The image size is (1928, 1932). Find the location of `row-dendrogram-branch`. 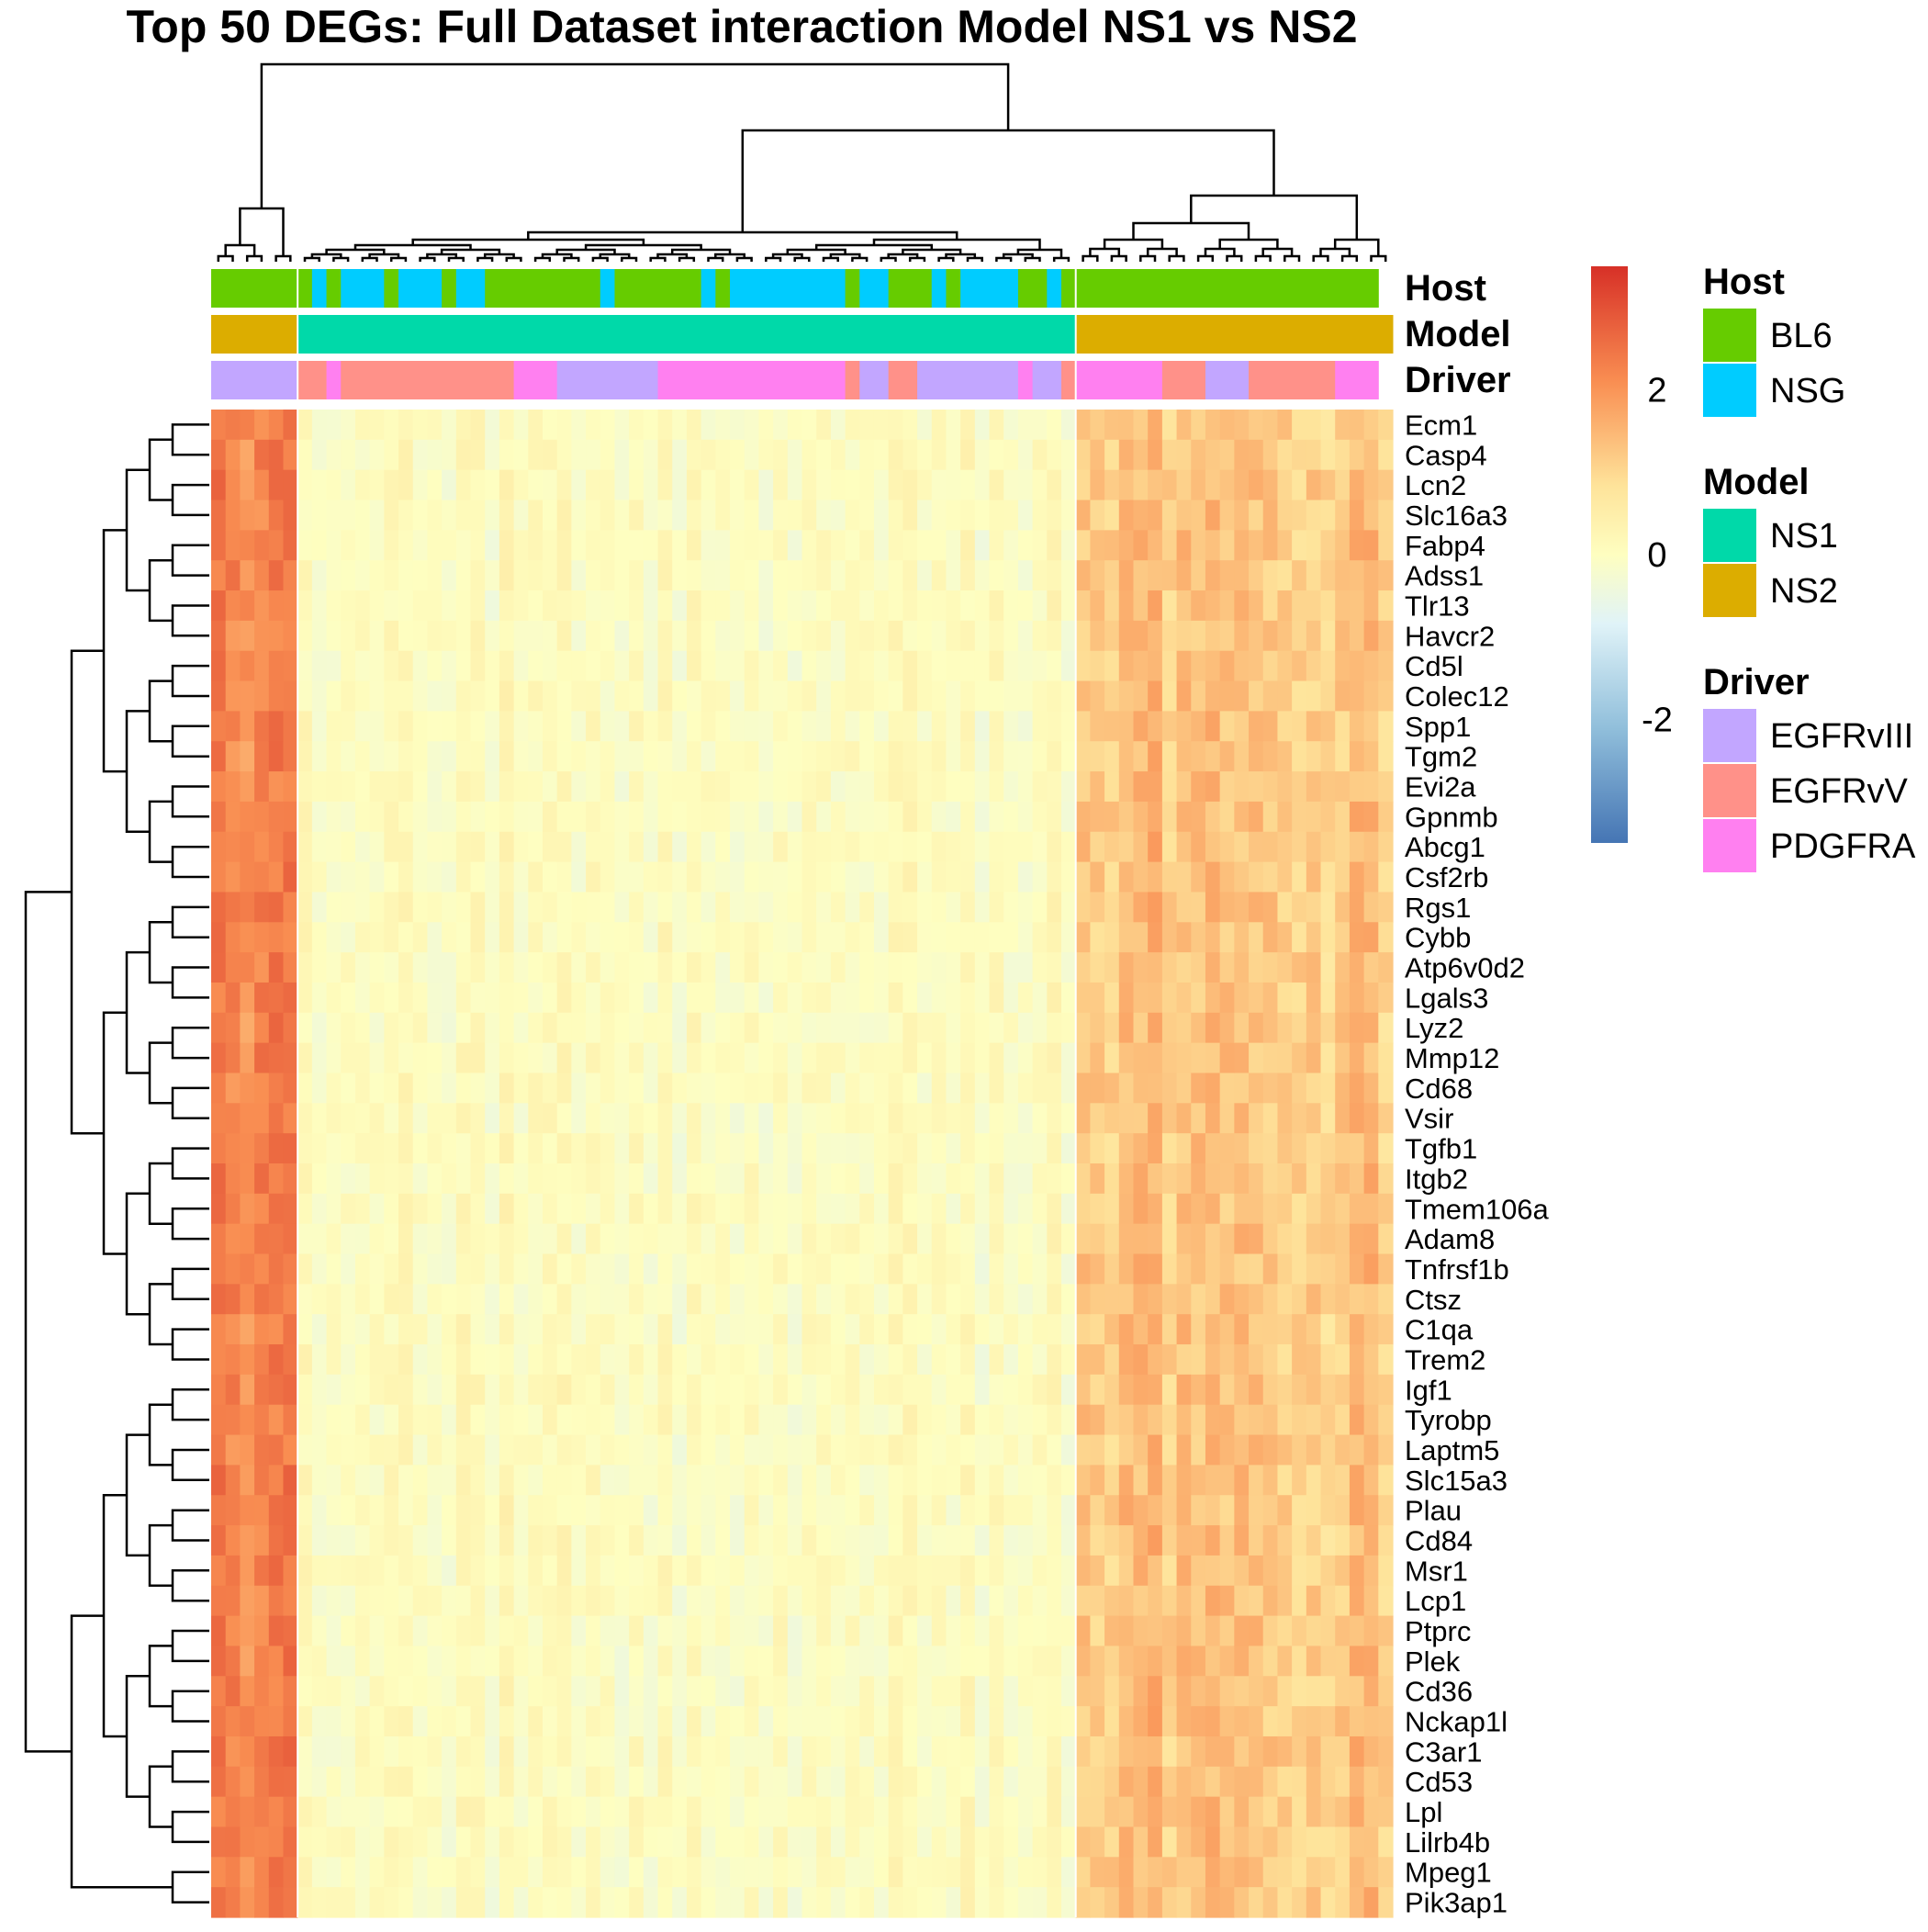

row-dendrogram-branch is located at coordinates (114, 1615).